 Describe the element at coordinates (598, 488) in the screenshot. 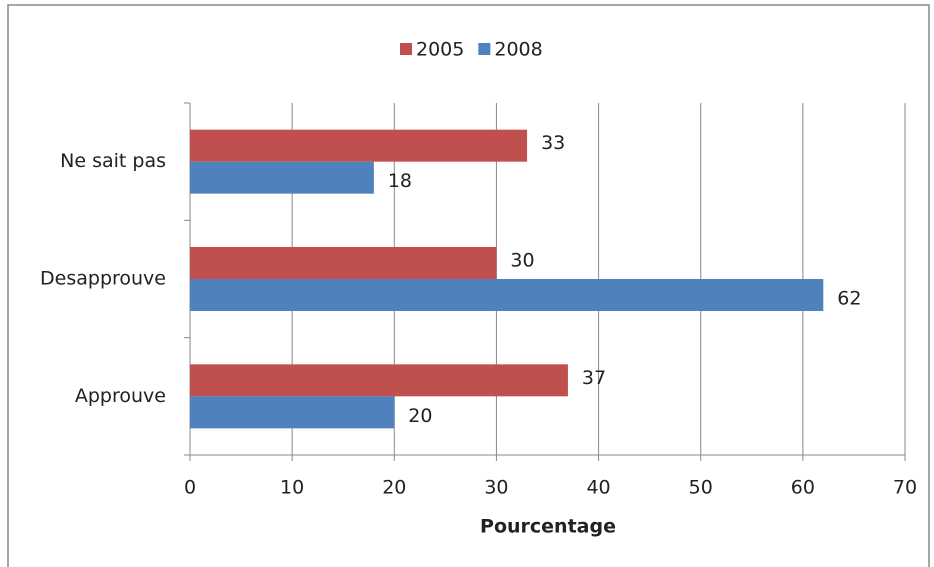

I see `x-tick-label: 40` at that location.